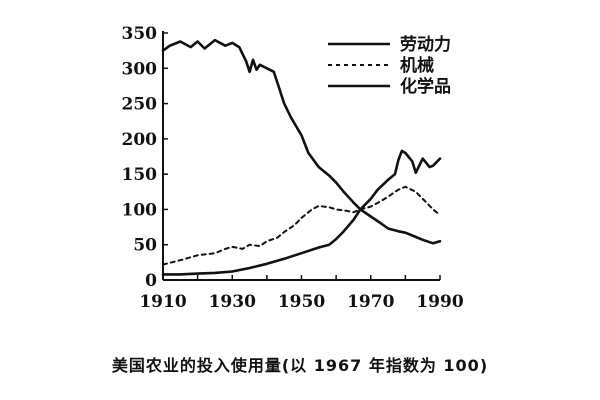 Image resolution: width=600 pixels, height=400 pixels. What do you see at coordinates (140, 140) in the screenshot?
I see `y-tick-label: 200` at bounding box center [140, 140].